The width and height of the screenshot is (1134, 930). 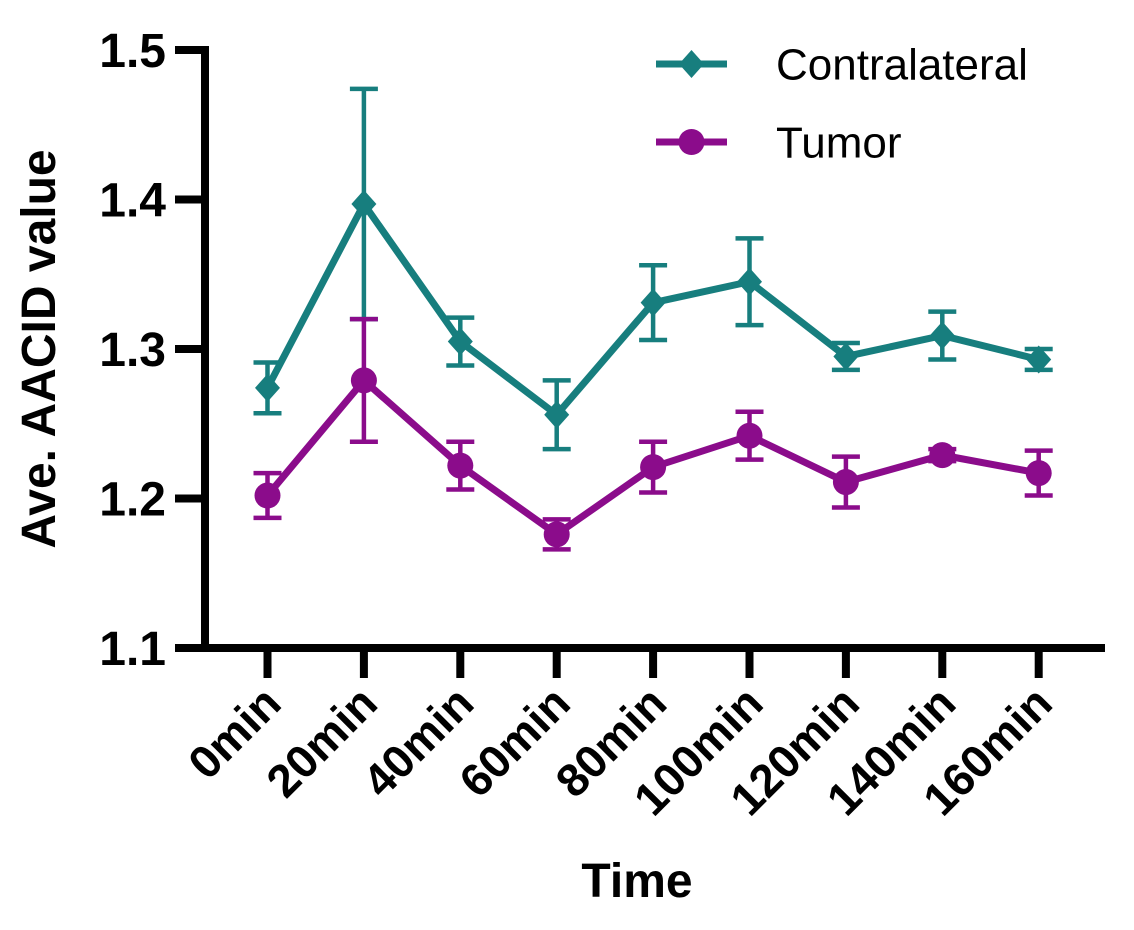 I want to click on legend-circle-icon, so click(x=691, y=142).